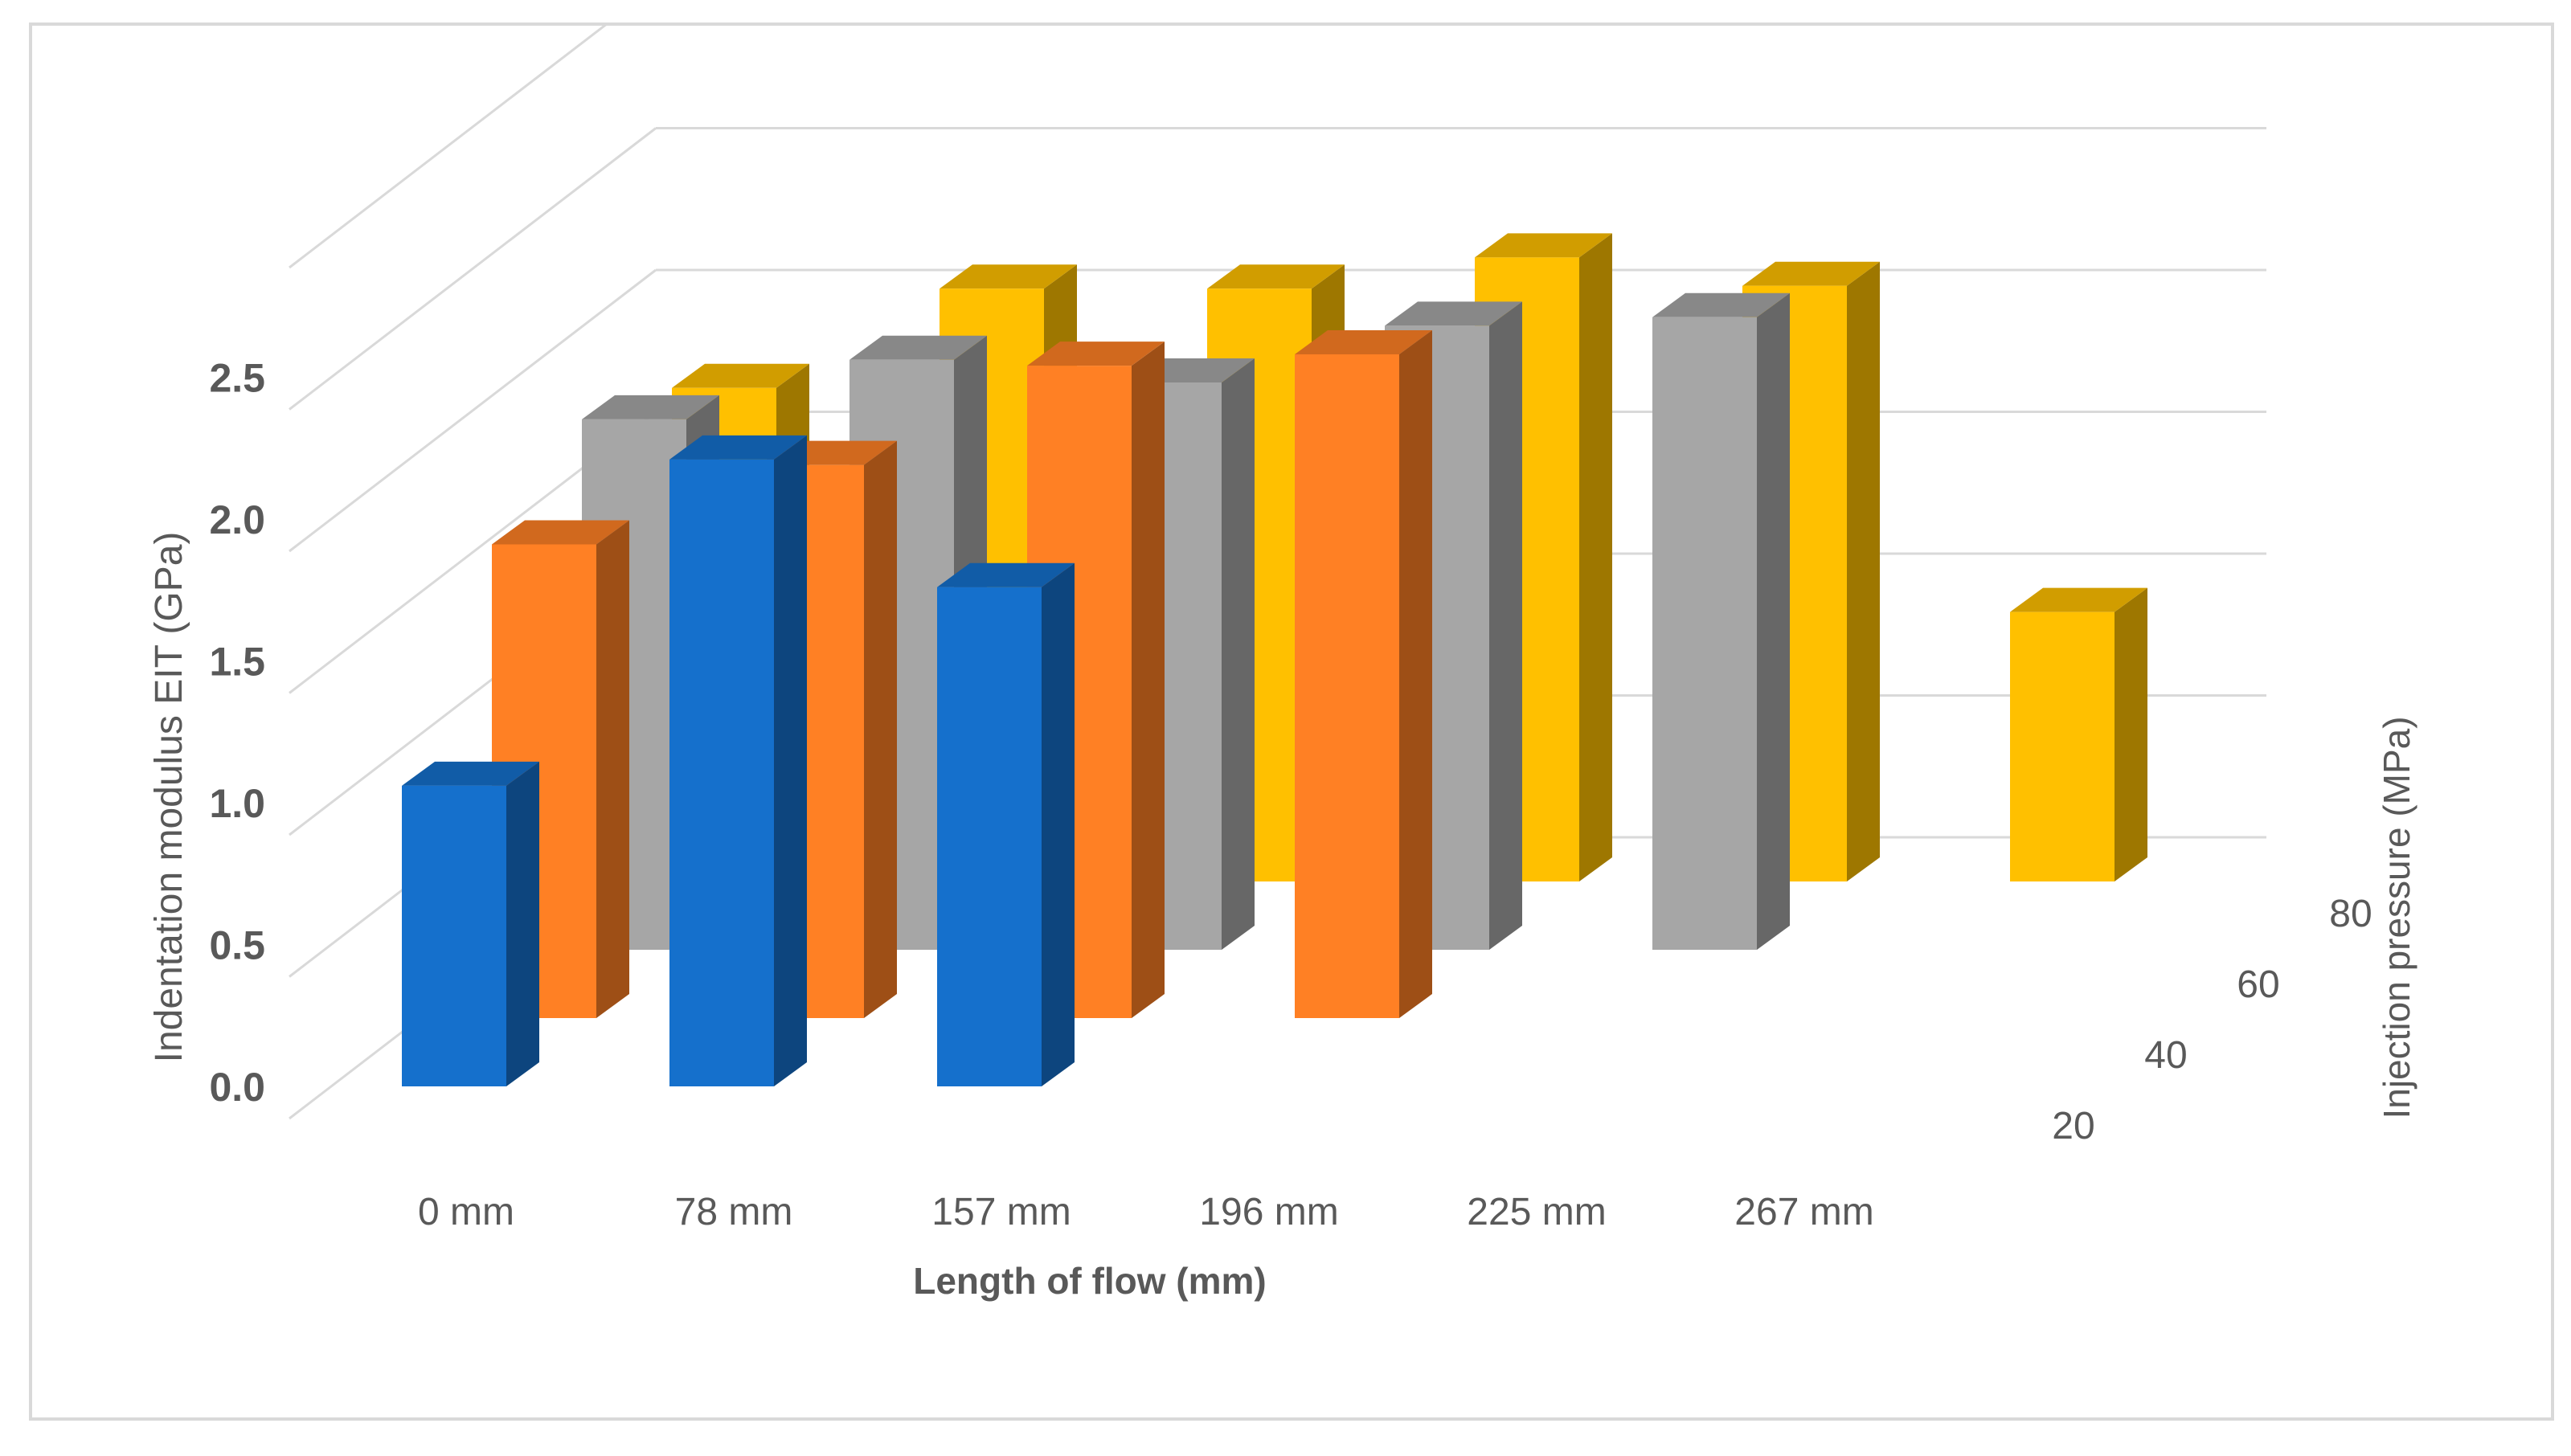 The width and height of the screenshot is (2571, 1456). Describe the element at coordinates (2212, 1020) in the screenshot. I see `depth-axis-labels: 20 40 60 80` at that location.